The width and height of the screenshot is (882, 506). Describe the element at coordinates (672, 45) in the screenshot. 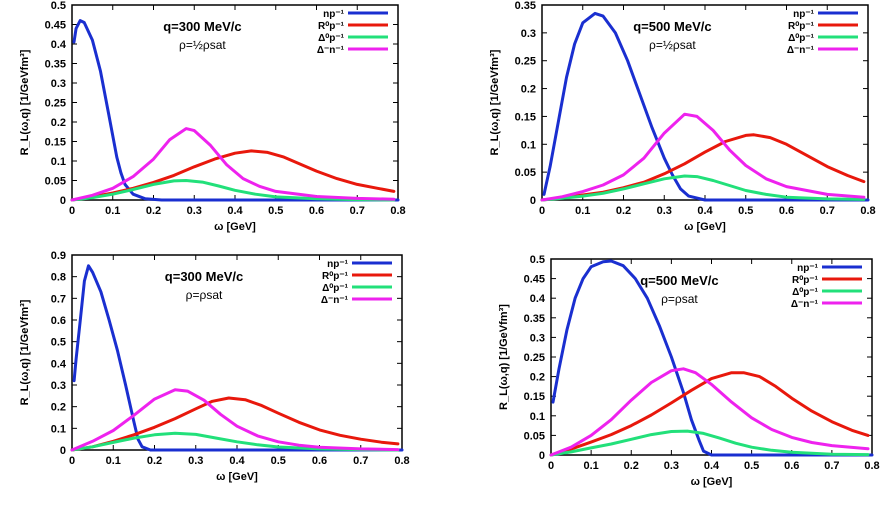

I see `annotation-density: ρ=½ρsat` at that location.